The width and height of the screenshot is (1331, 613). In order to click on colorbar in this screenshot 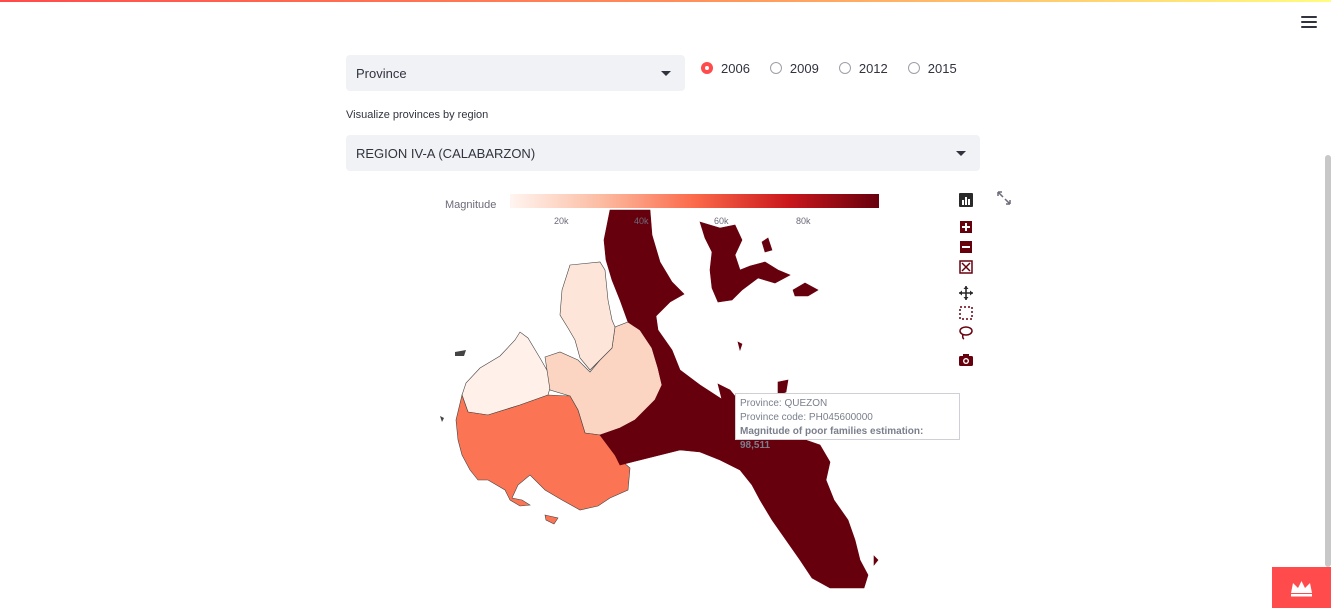, I will do `click(694, 201)`.